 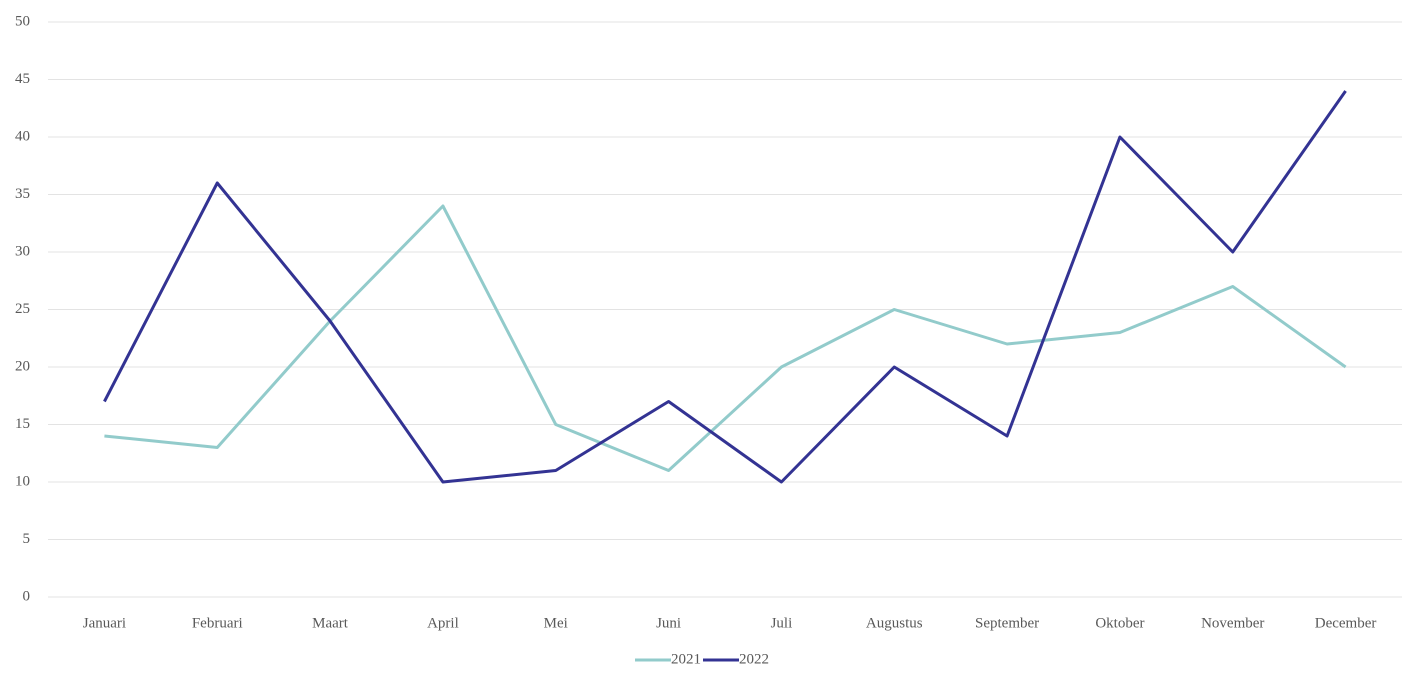 What do you see at coordinates (22, 79) in the screenshot?
I see `y-tick-label: 45` at bounding box center [22, 79].